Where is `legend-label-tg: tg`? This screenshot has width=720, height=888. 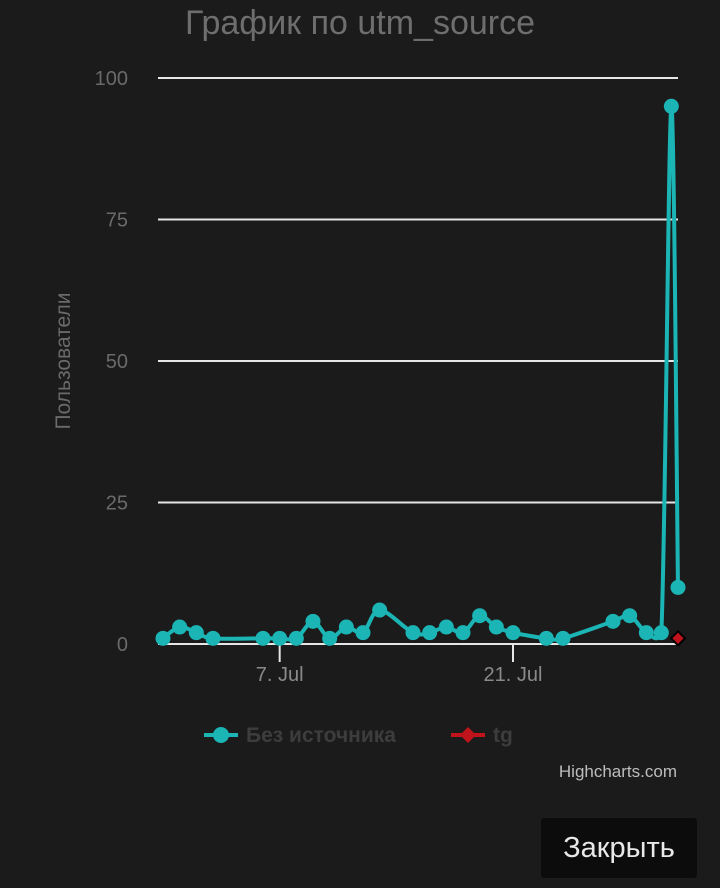
legend-label-tg: tg is located at coordinates (503, 735).